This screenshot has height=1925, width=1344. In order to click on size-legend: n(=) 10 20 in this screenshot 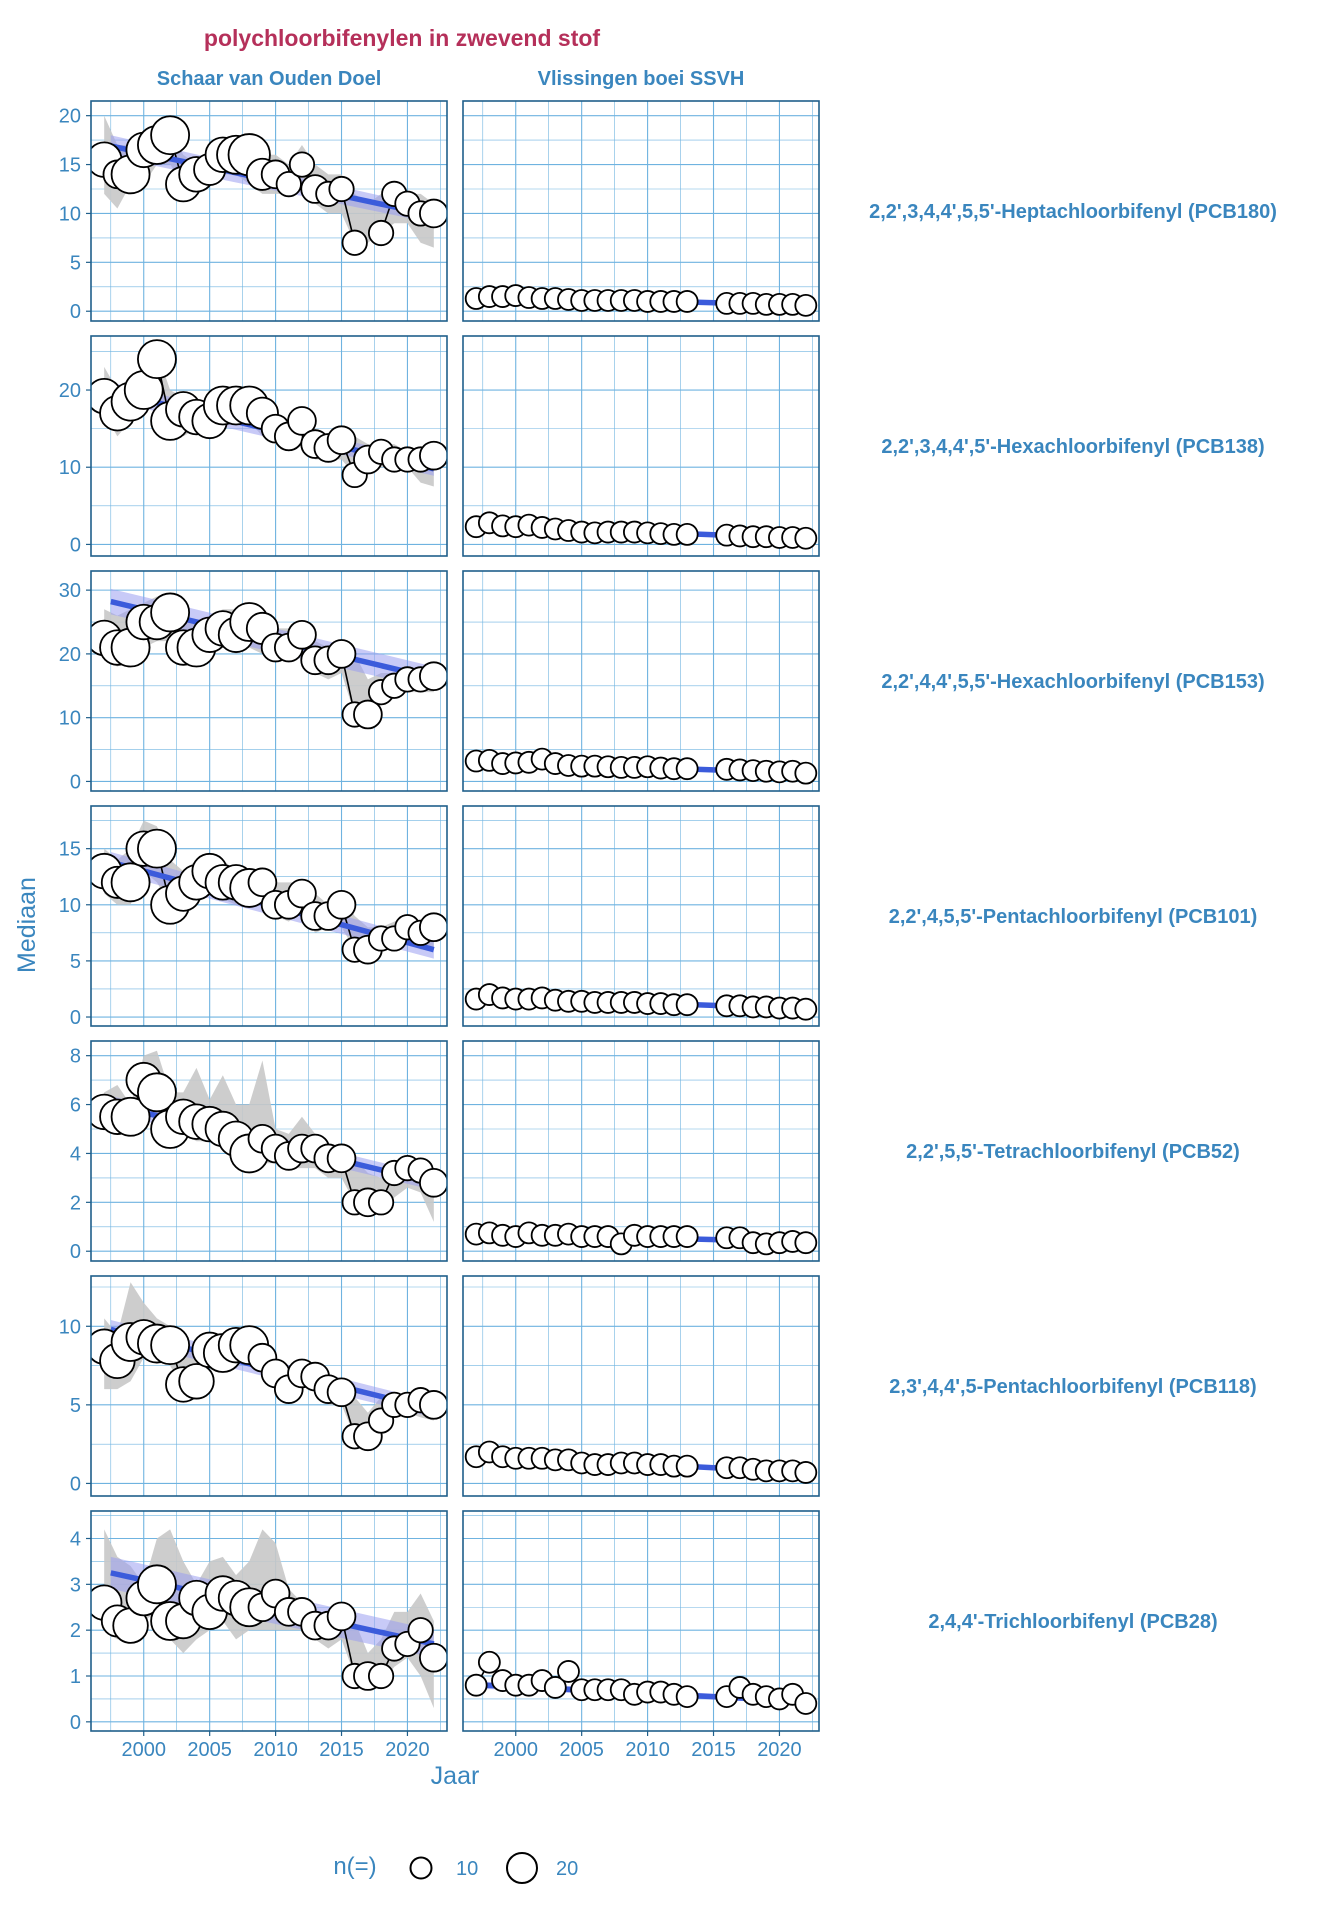, I will do `click(455, 1868)`.